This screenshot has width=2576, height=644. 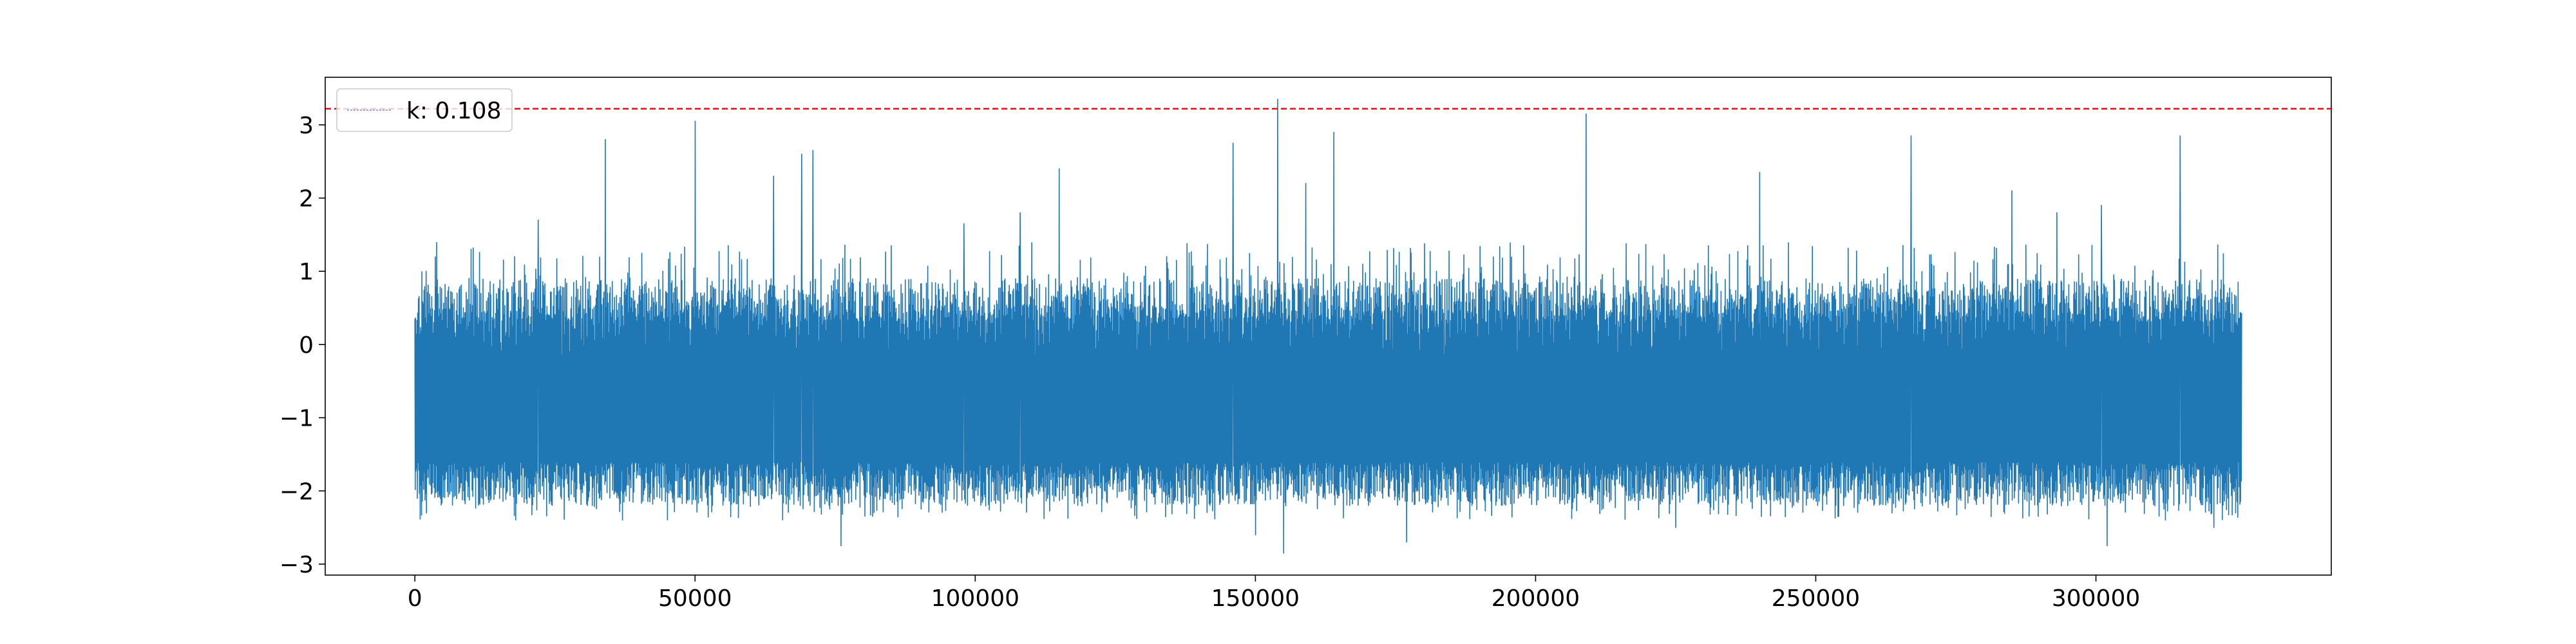 I want to click on x-tick-label: 100000, so click(x=975, y=598).